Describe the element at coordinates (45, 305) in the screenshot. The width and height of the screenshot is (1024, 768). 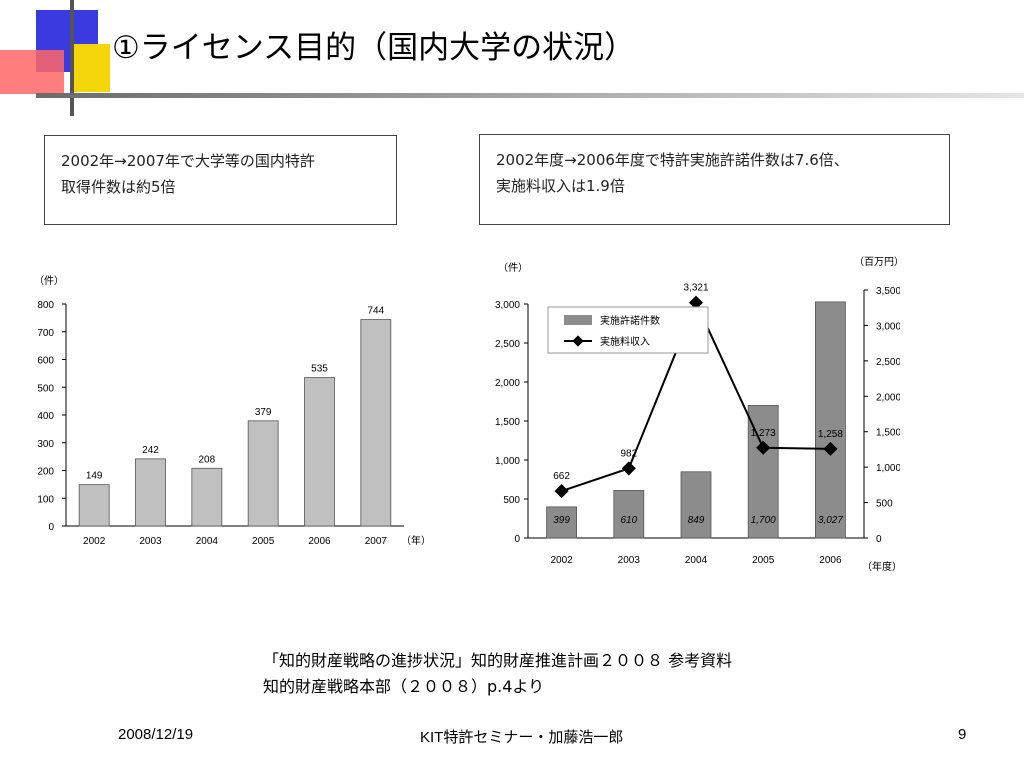
I see `y-tick-label: 800` at that location.